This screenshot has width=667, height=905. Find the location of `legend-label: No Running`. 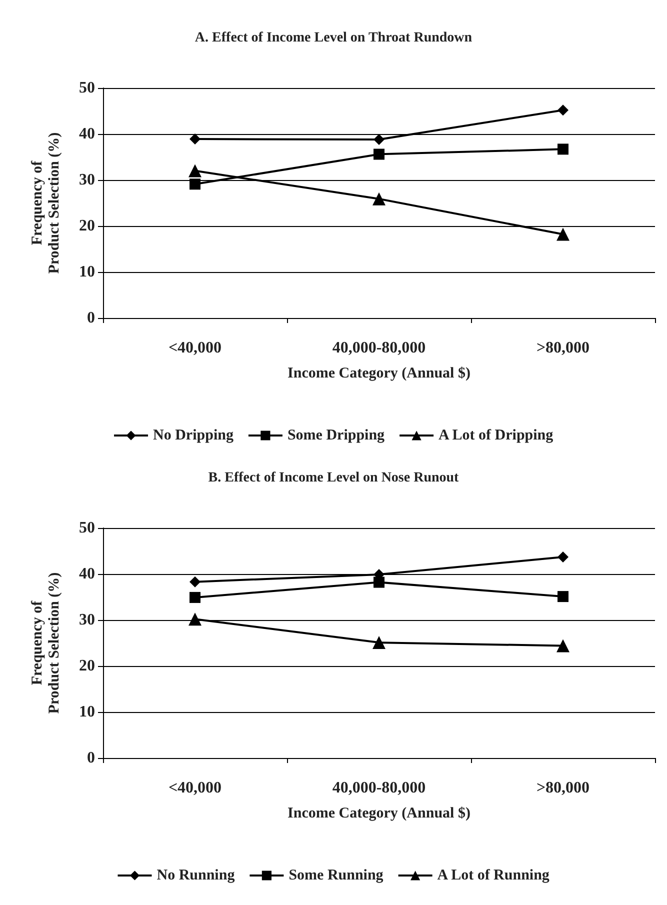

legend-label: No Running is located at coordinates (196, 876).